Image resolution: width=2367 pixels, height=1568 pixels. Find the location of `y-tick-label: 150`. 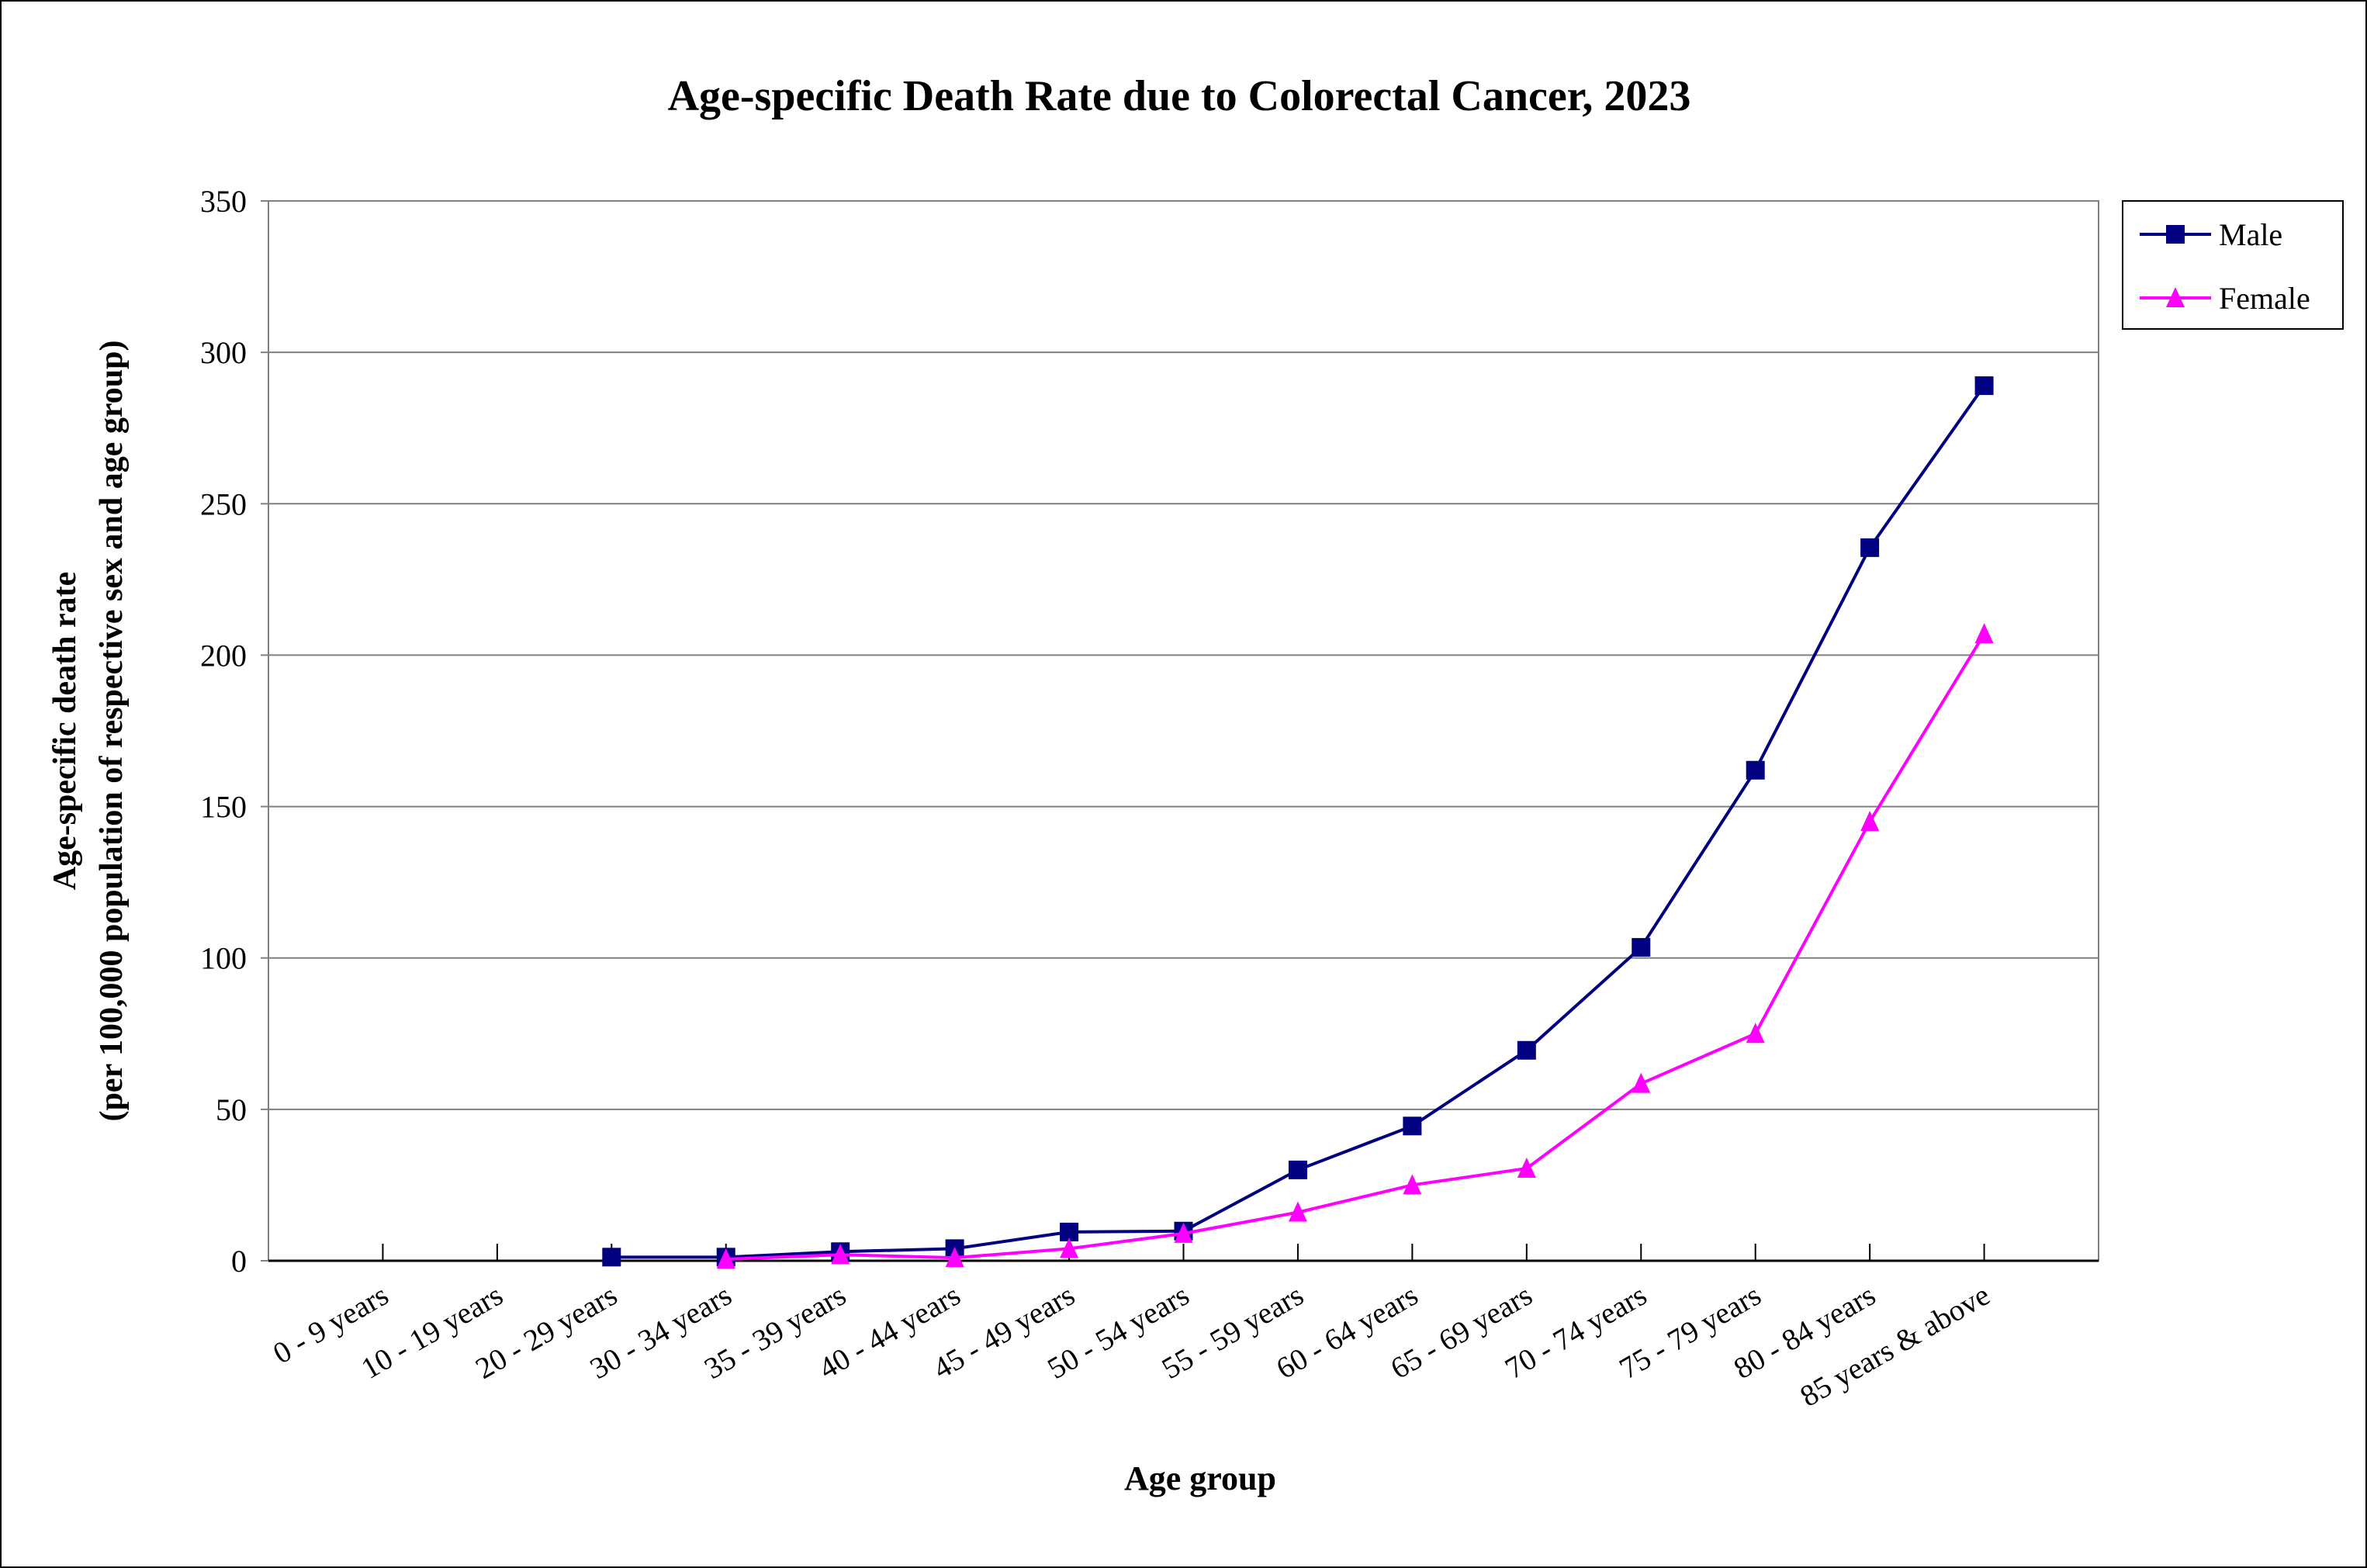

y-tick-label: 150 is located at coordinates (223, 807).